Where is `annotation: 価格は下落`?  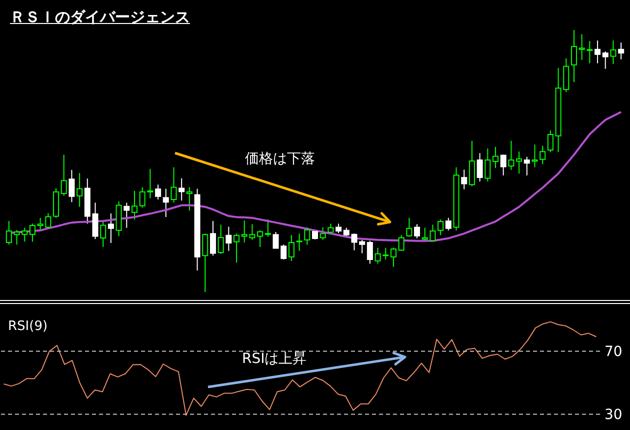
annotation: 価格は下落 is located at coordinates (280, 159).